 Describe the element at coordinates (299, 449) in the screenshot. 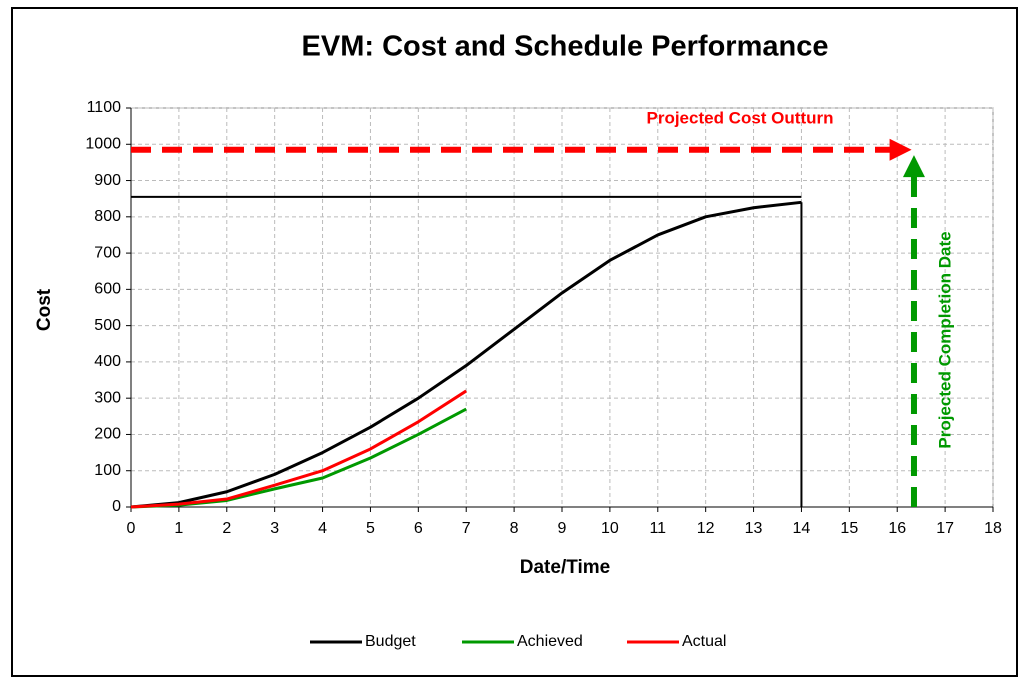

I see `series-line` at that location.